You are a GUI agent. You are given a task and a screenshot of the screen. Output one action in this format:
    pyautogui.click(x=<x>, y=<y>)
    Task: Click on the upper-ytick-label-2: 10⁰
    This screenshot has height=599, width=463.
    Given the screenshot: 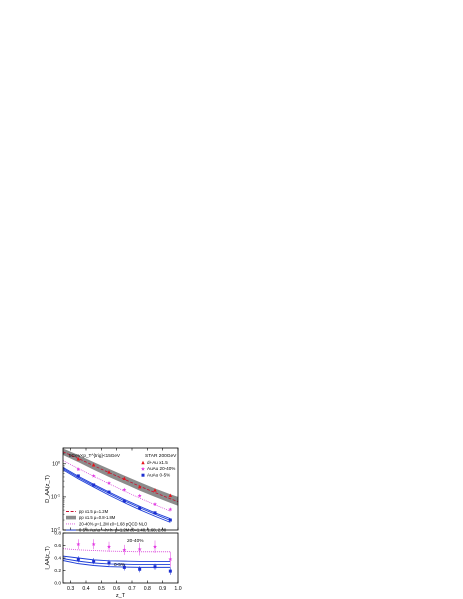 What is the action you would take?
    pyautogui.click(x=56, y=463)
    